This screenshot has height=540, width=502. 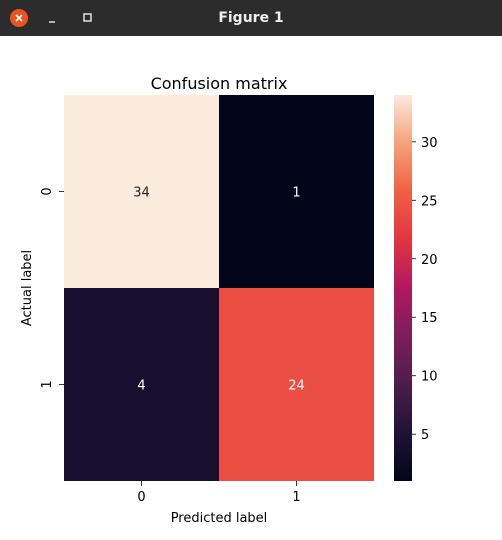 I want to click on colorbar-tick-label: 10, so click(x=429, y=377).